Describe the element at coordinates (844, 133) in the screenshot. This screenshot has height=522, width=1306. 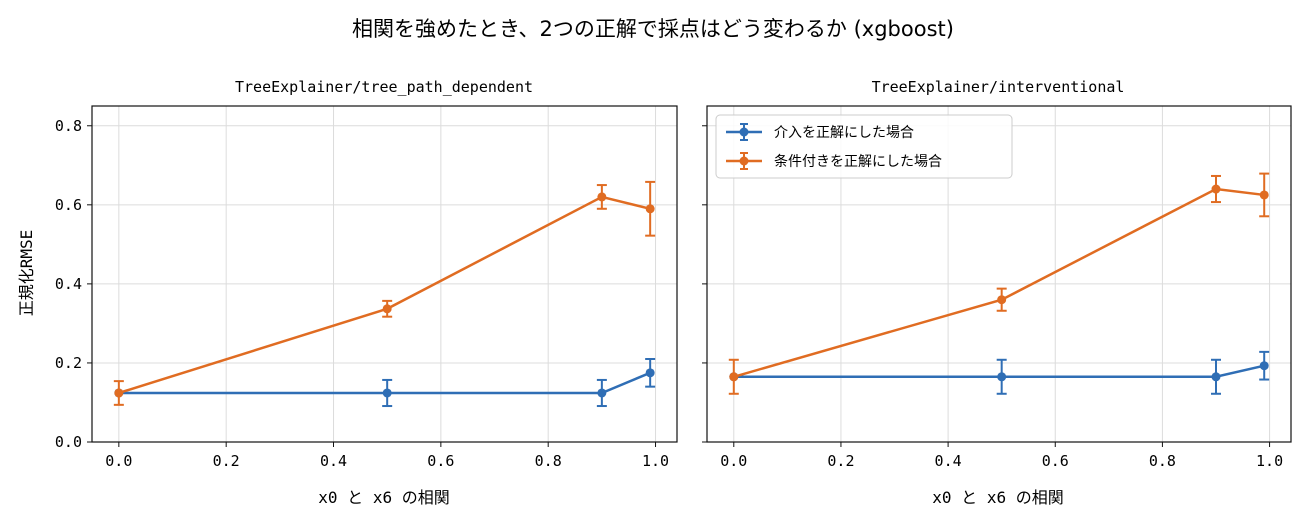
I see `legend-label: 介入を正解にした場合` at that location.